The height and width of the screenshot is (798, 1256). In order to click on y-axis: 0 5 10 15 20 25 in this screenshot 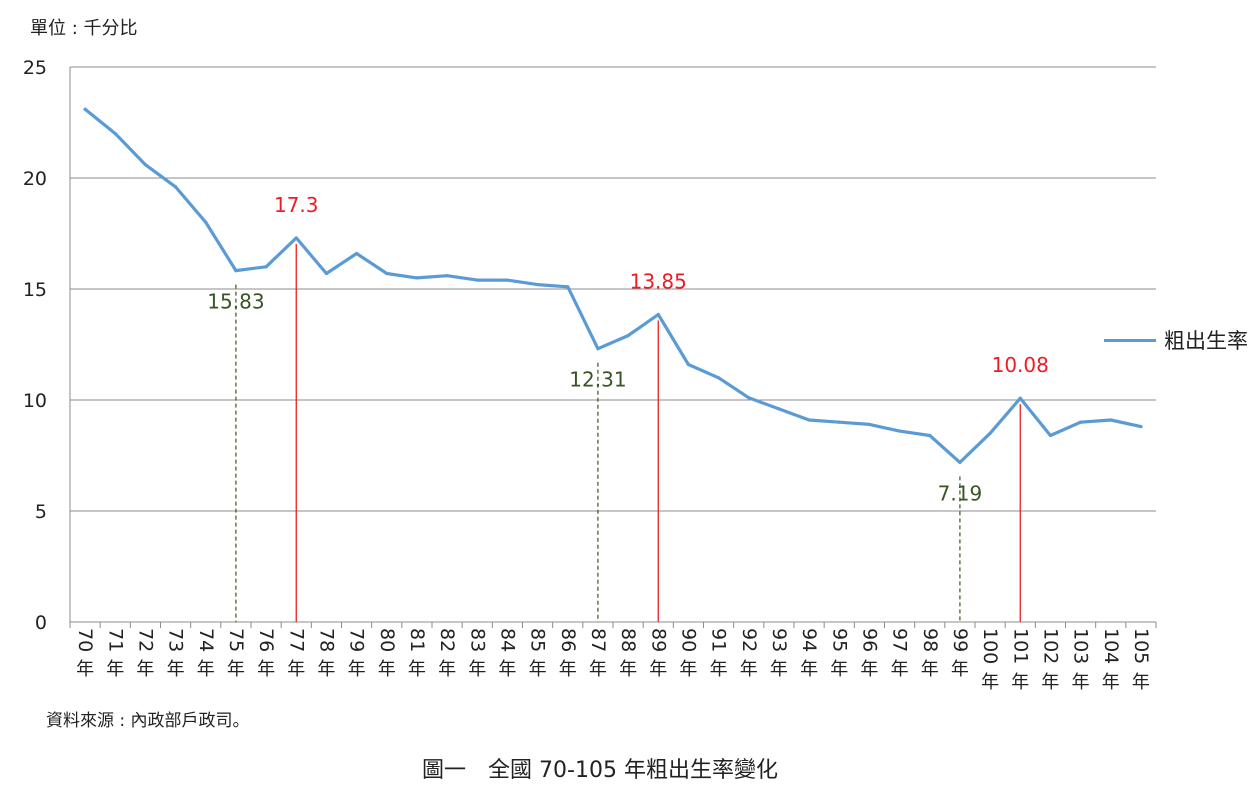, I will do `click(47, 345)`.